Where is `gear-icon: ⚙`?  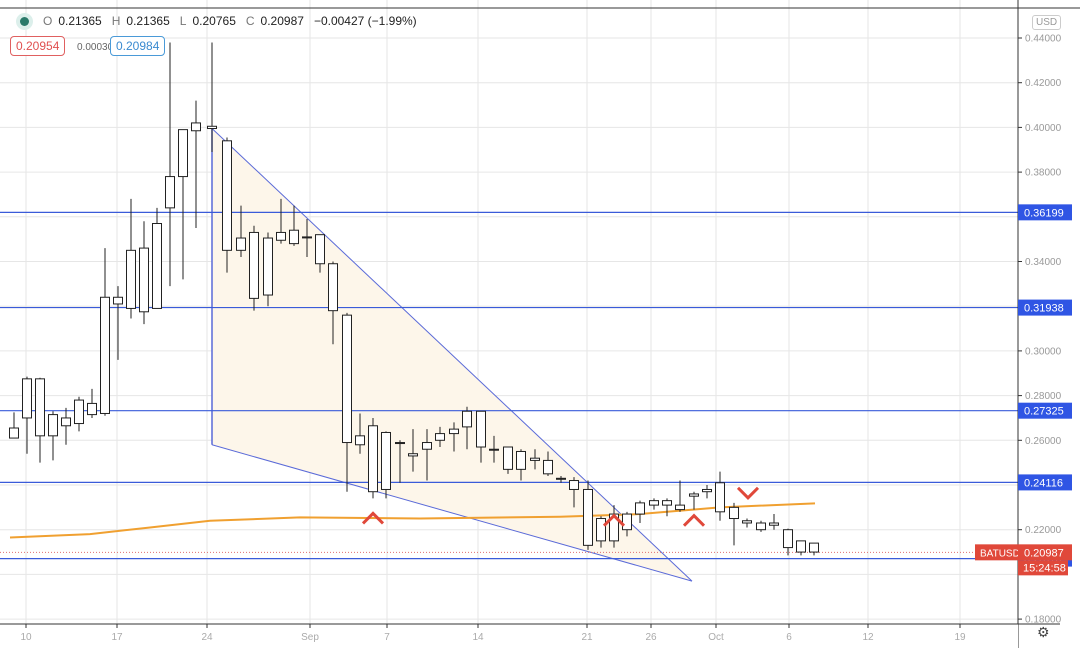 gear-icon: ⚙ is located at coordinates (1043, 632).